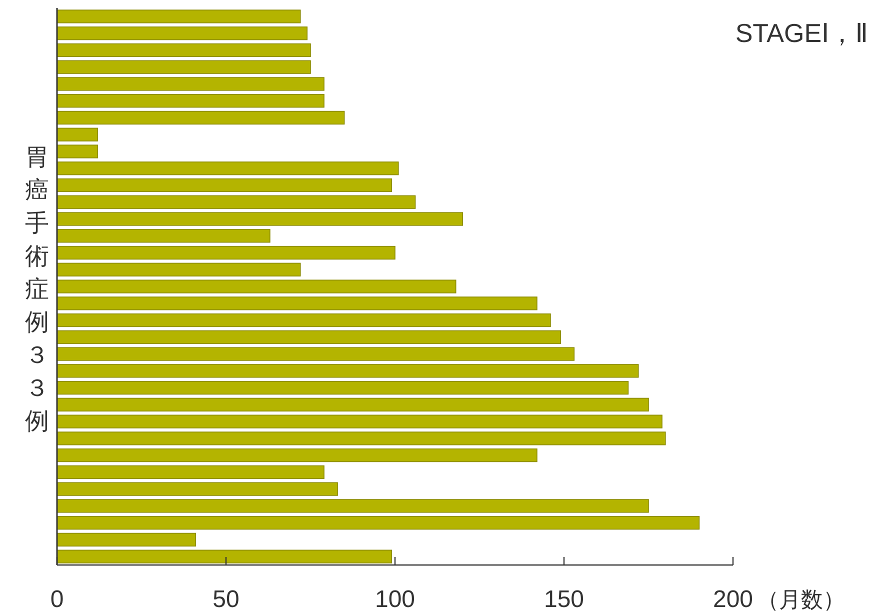 The height and width of the screenshot is (615, 883). Describe the element at coordinates (801, 599) in the screenshot. I see `x-axis-title: （月数）` at that location.